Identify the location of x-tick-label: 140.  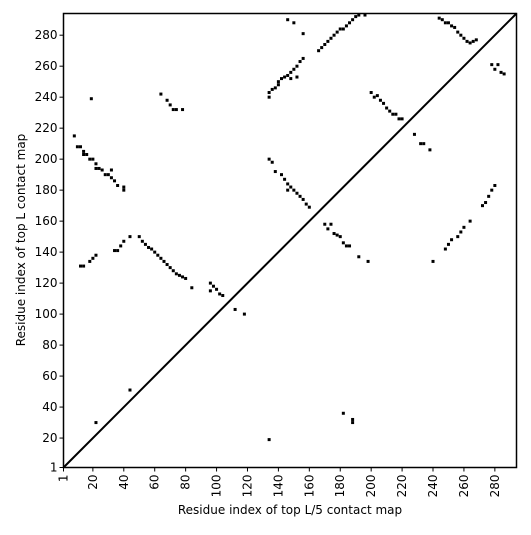
(278, 486).